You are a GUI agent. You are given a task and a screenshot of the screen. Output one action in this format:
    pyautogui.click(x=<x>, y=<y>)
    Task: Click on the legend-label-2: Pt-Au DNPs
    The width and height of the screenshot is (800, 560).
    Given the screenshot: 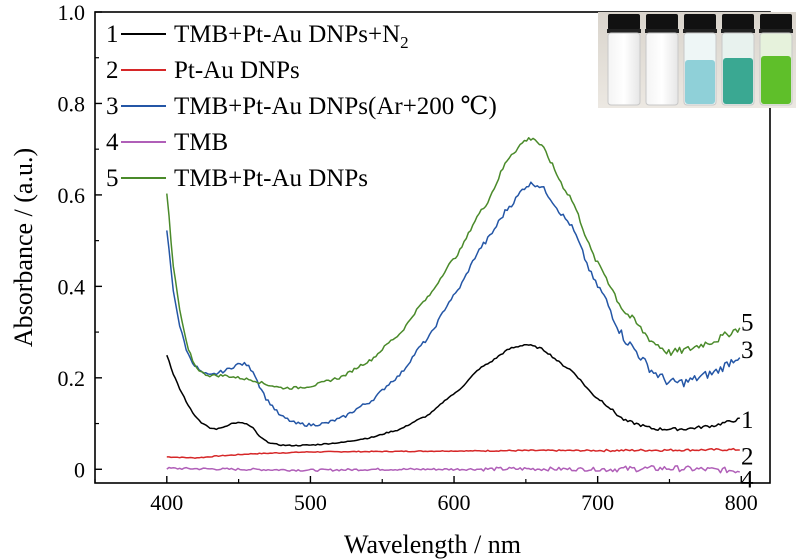 What is the action you would take?
    pyautogui.click(x=237, y=70)
    